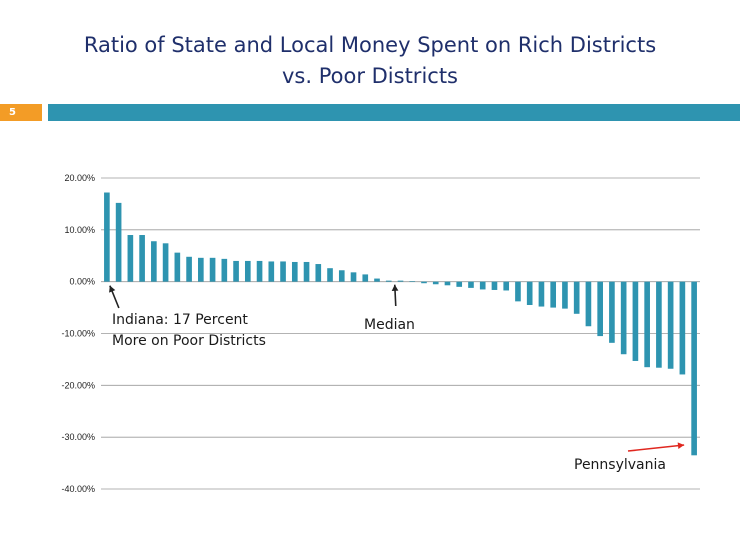 The height and width of the screenshot is (555, 740). I want to click on indiana-annotation-line-2: More on Poor Districts, so click(189, 341).